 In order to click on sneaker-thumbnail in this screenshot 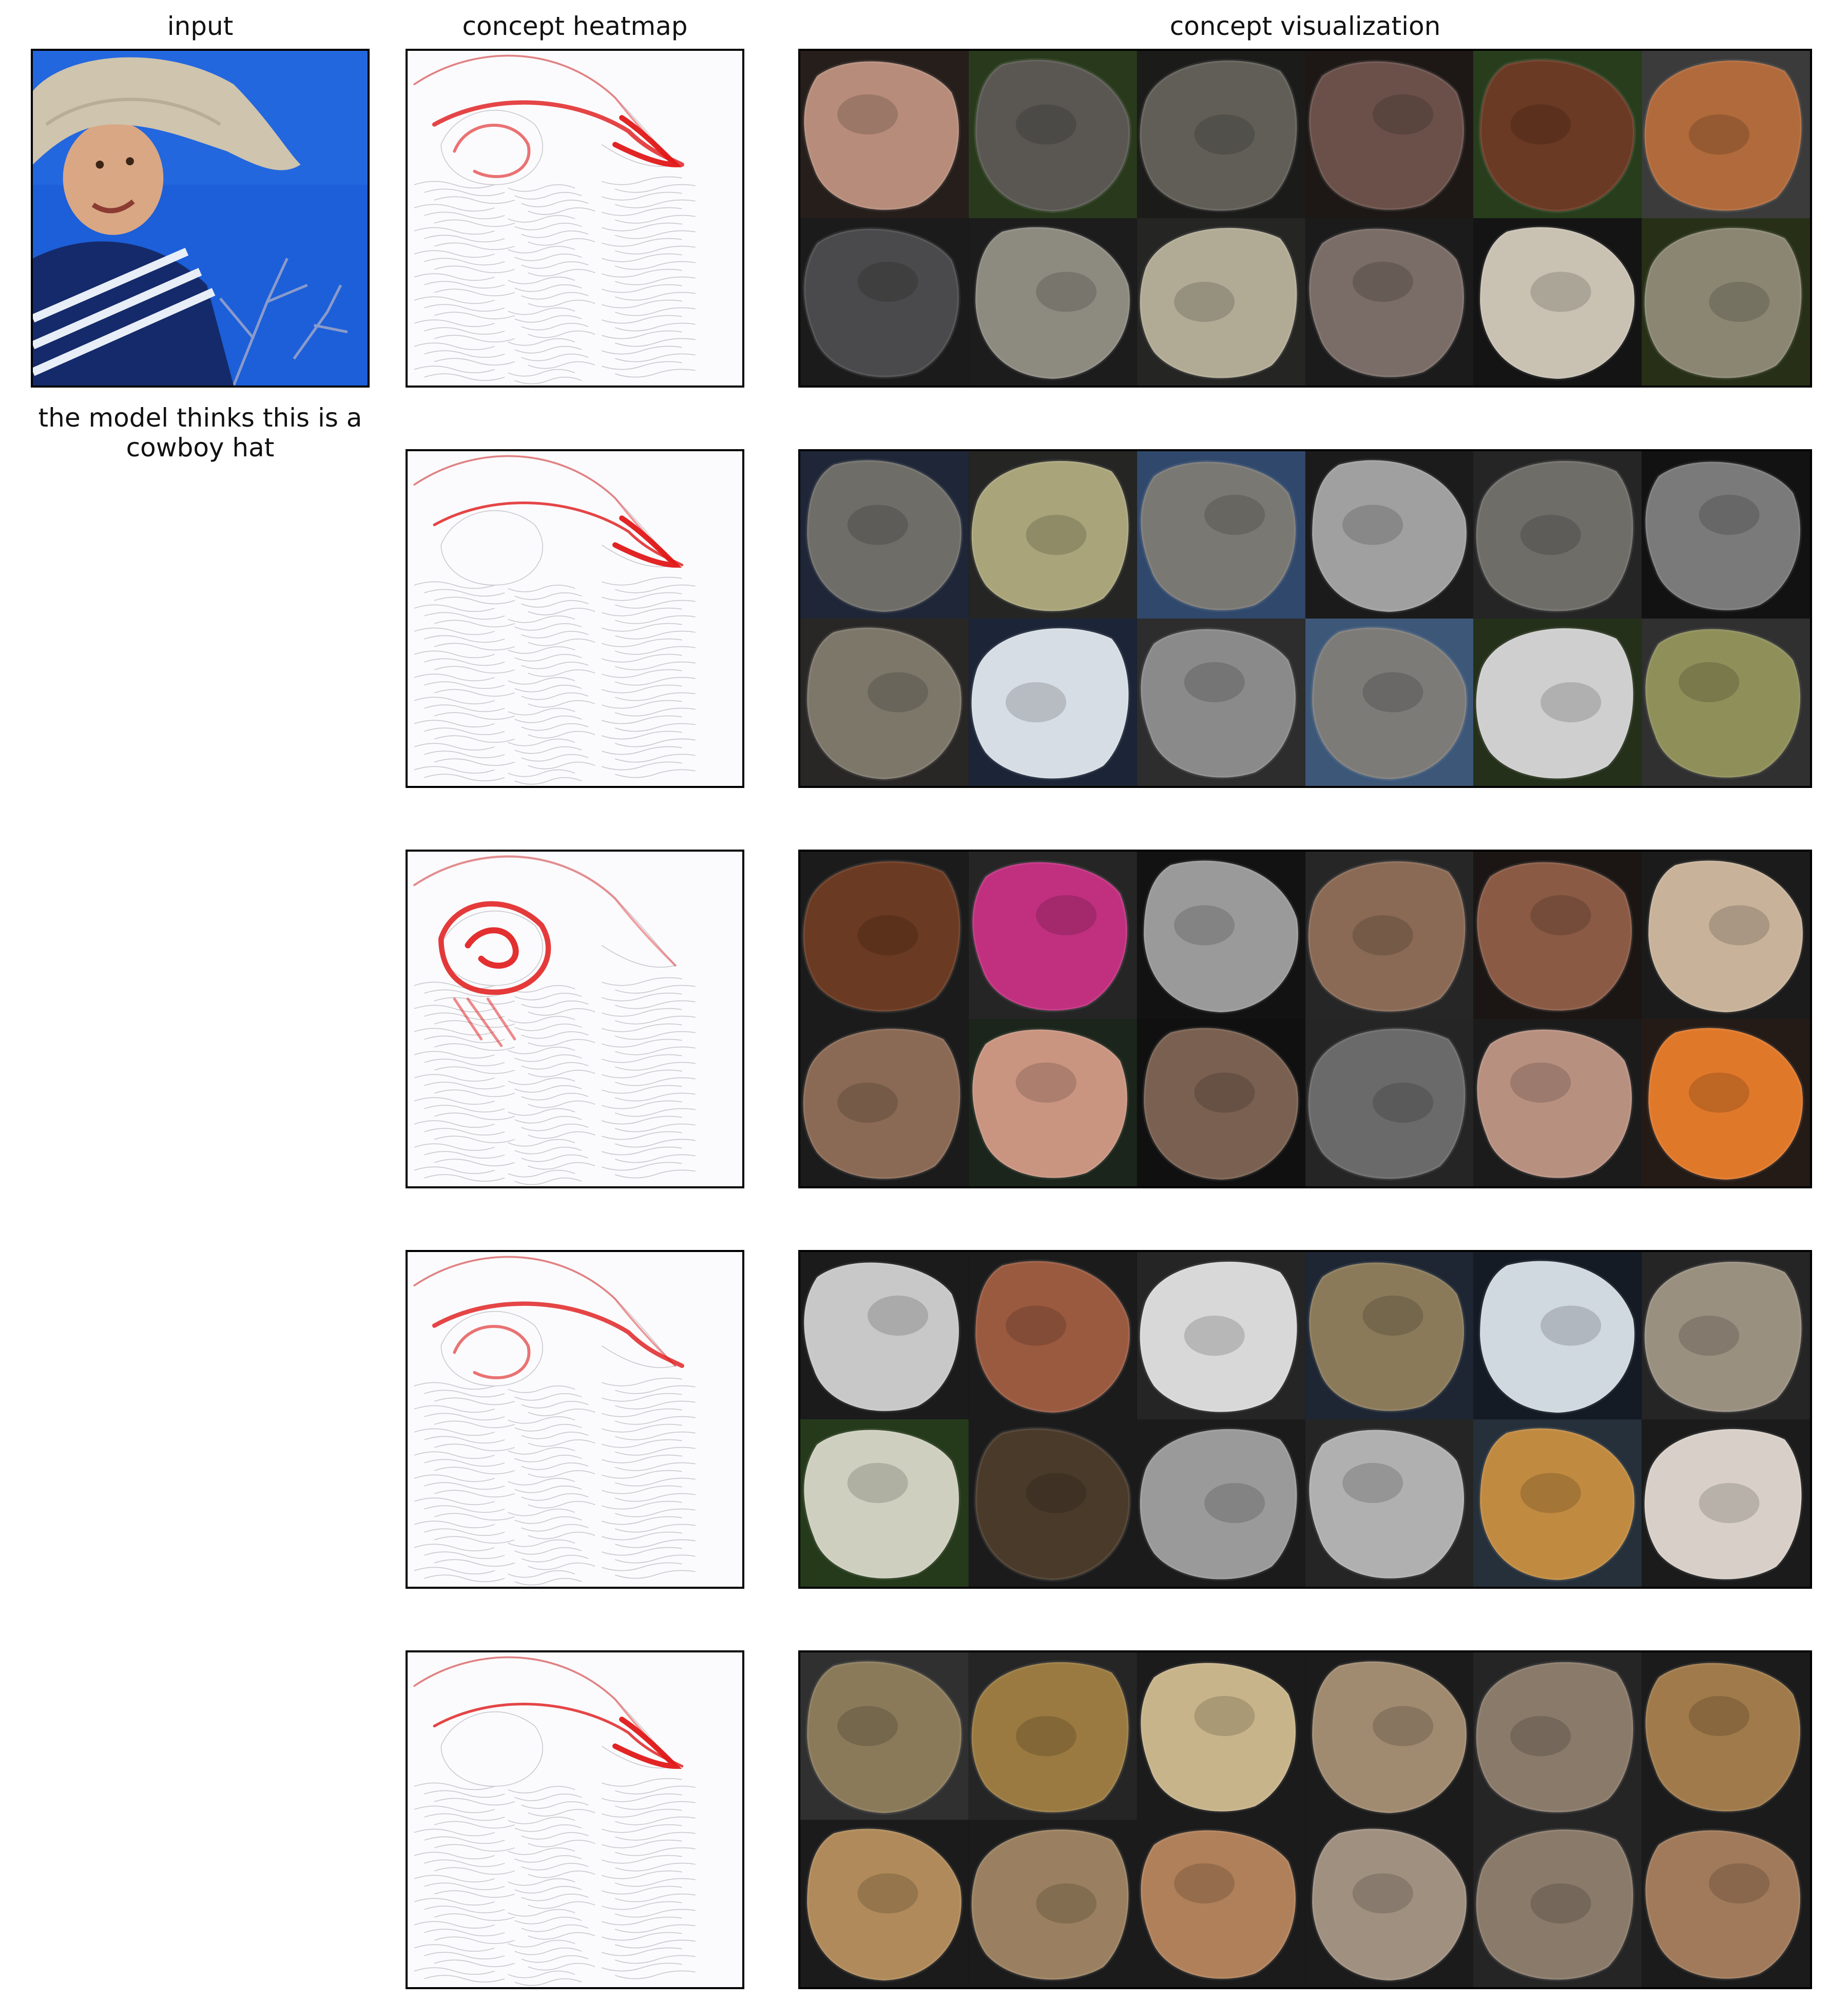, I will do `click(884, 1335)`.